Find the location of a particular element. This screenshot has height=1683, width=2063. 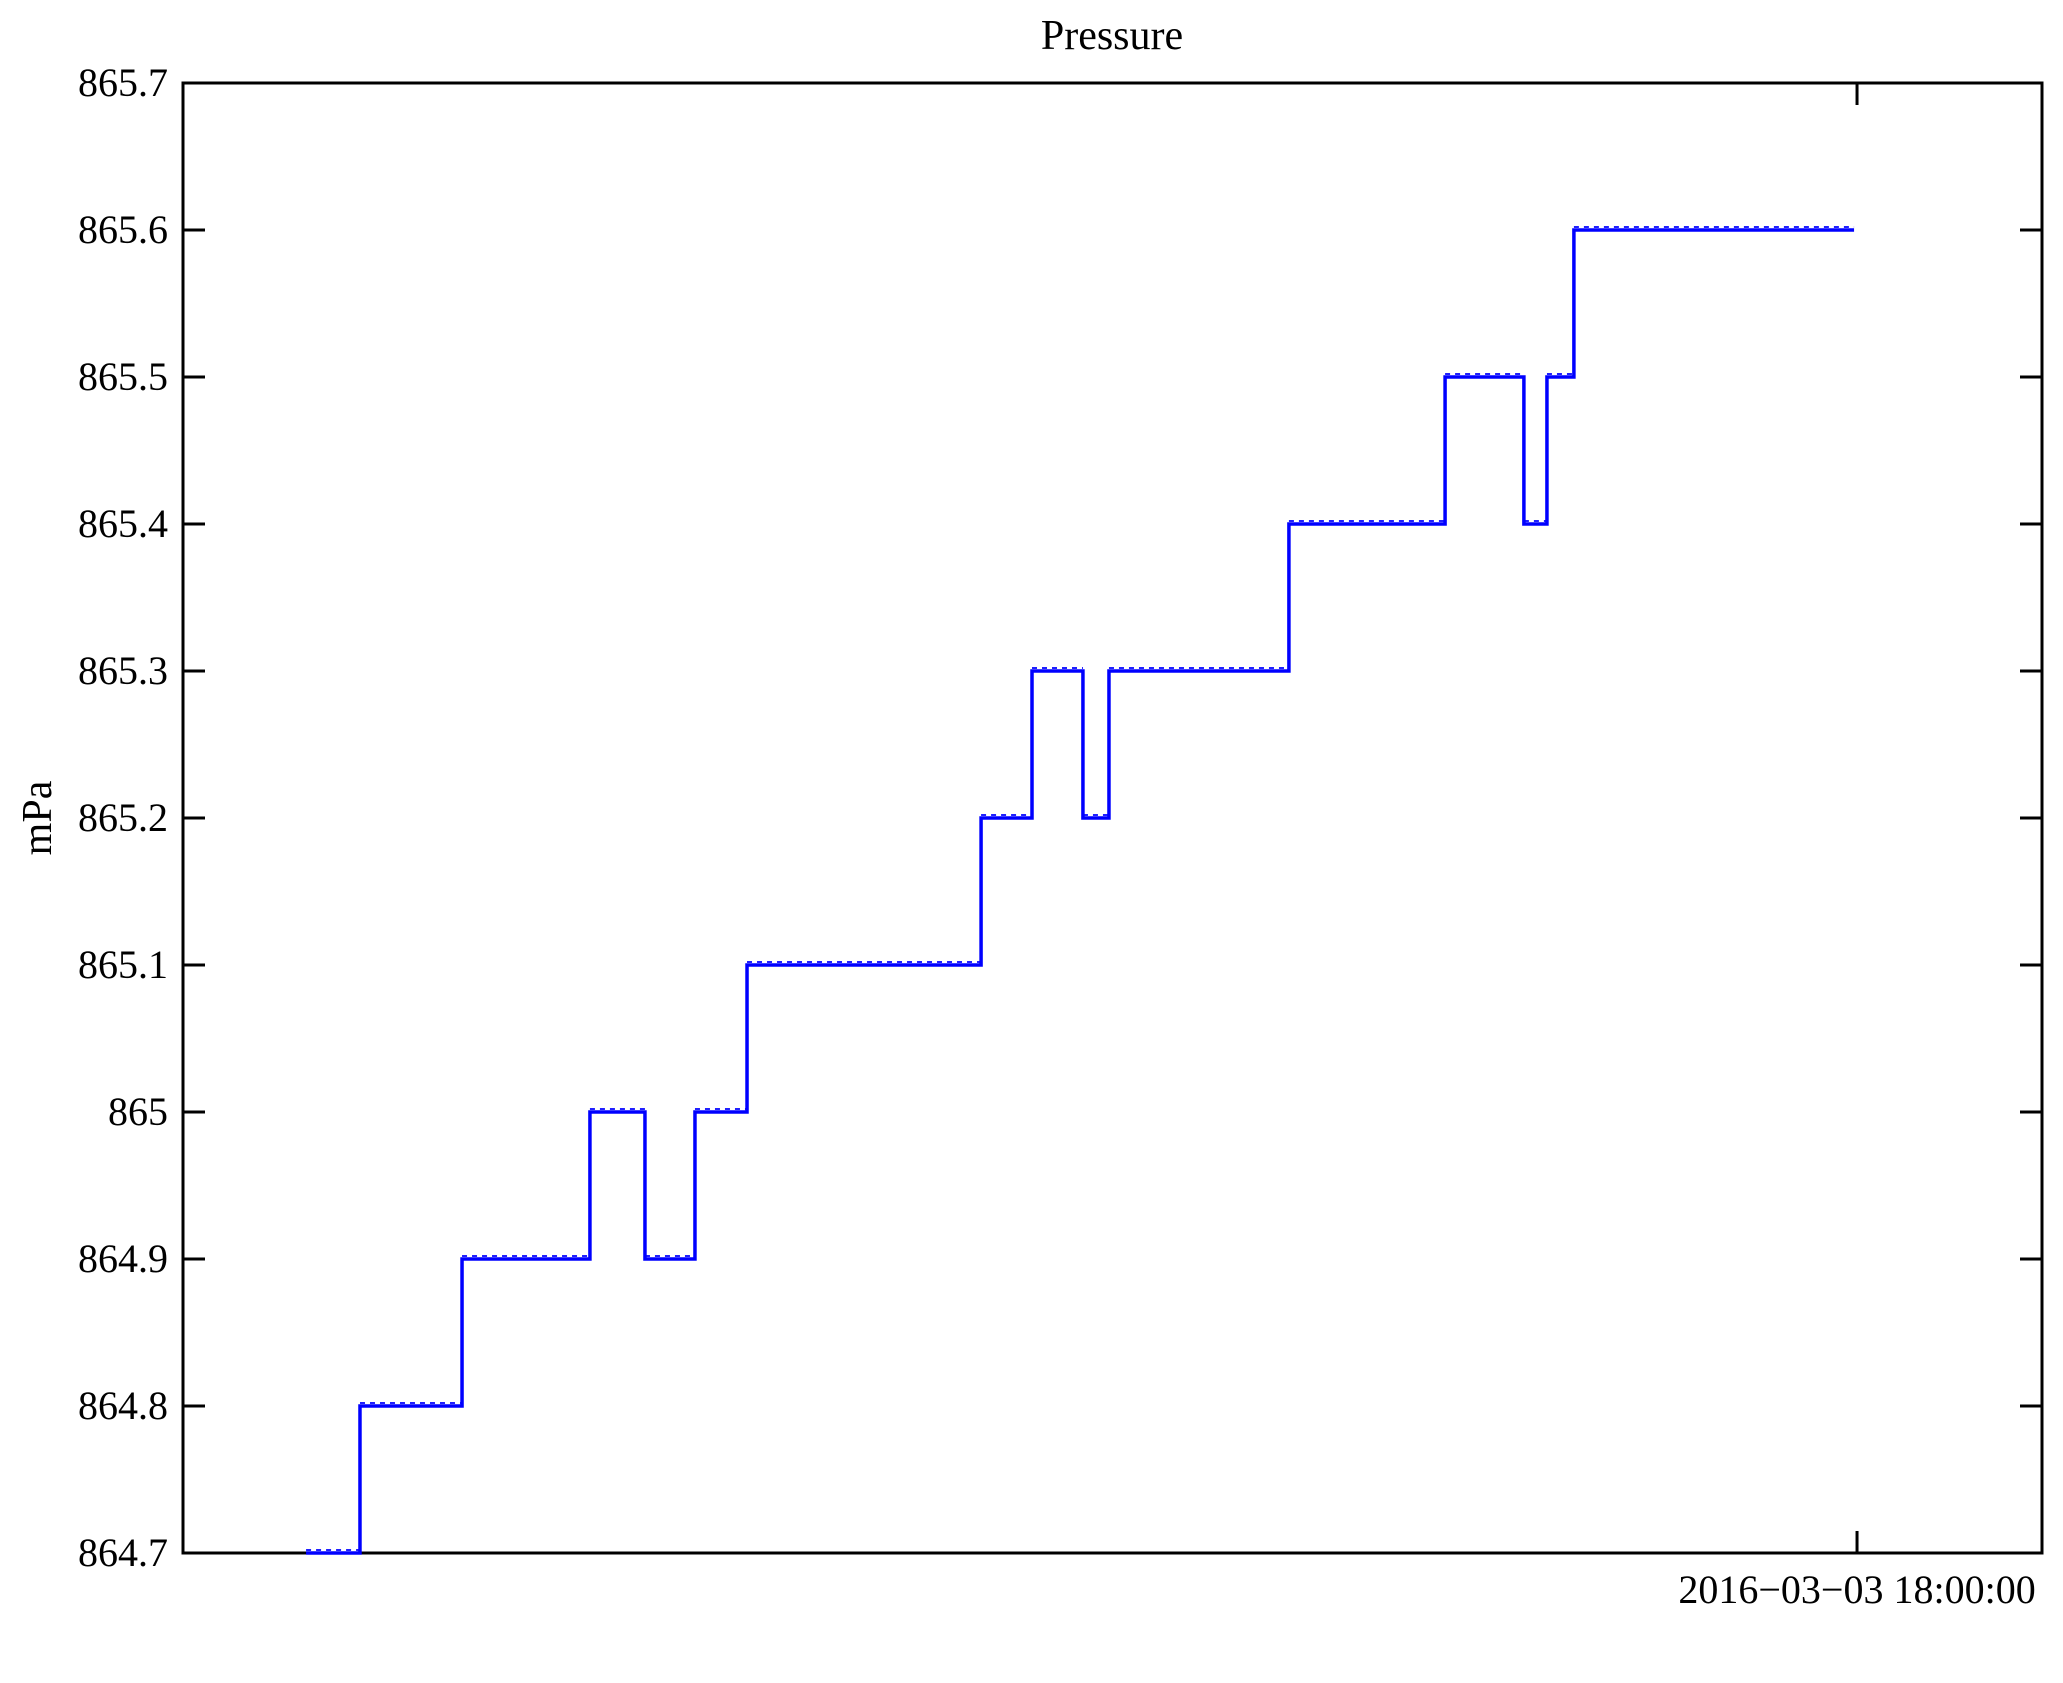

y-tick-label: 864.9 is located at coordinates (123, 1258).